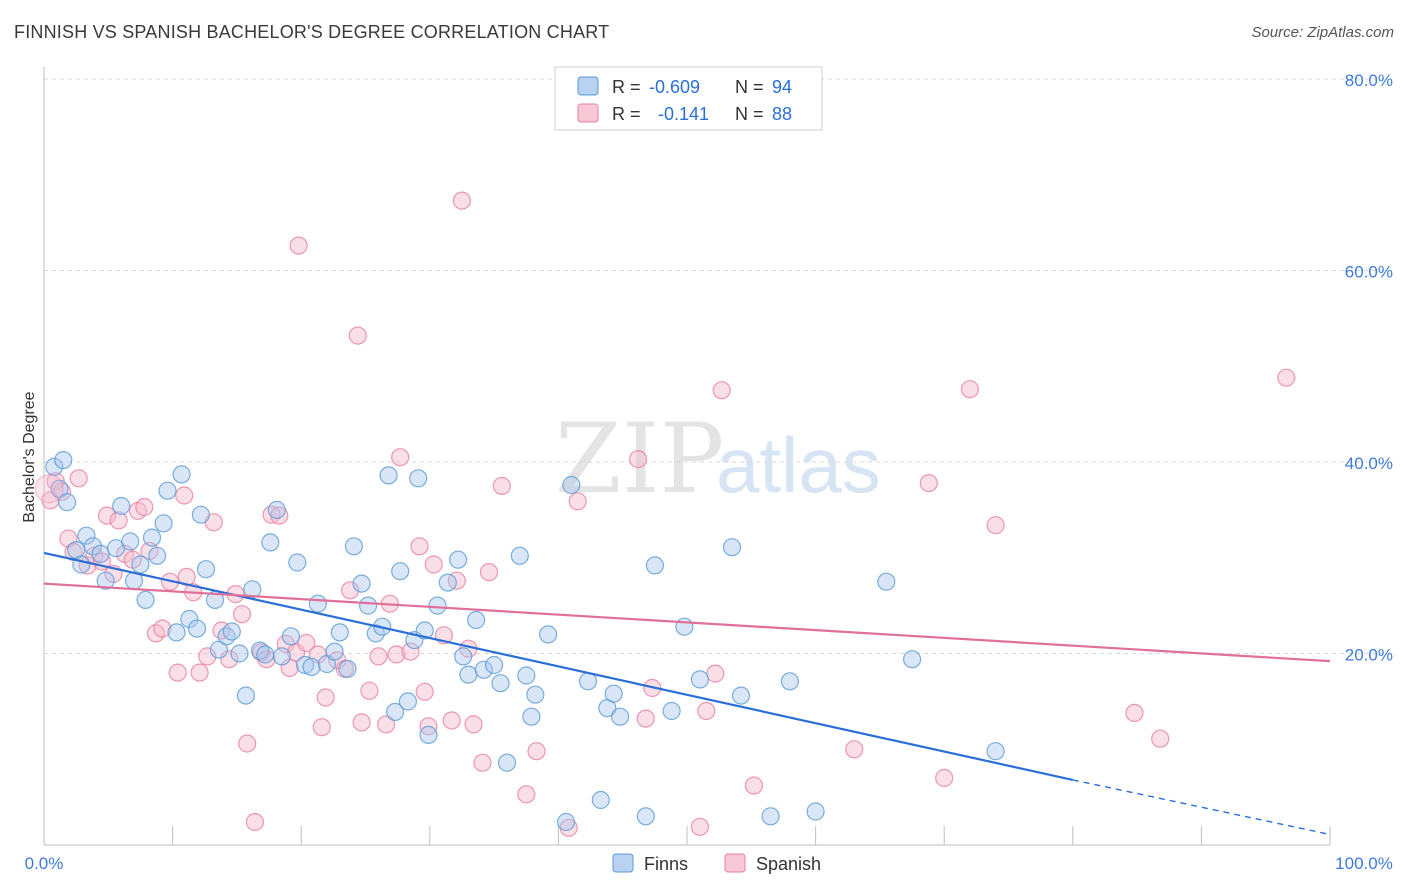 This screenshot has width=1406, height=892. What do you see at coordinates (588, 113) in the screenshot?
I see `legend-swatch-spanish` at bounding box center [588, 113].